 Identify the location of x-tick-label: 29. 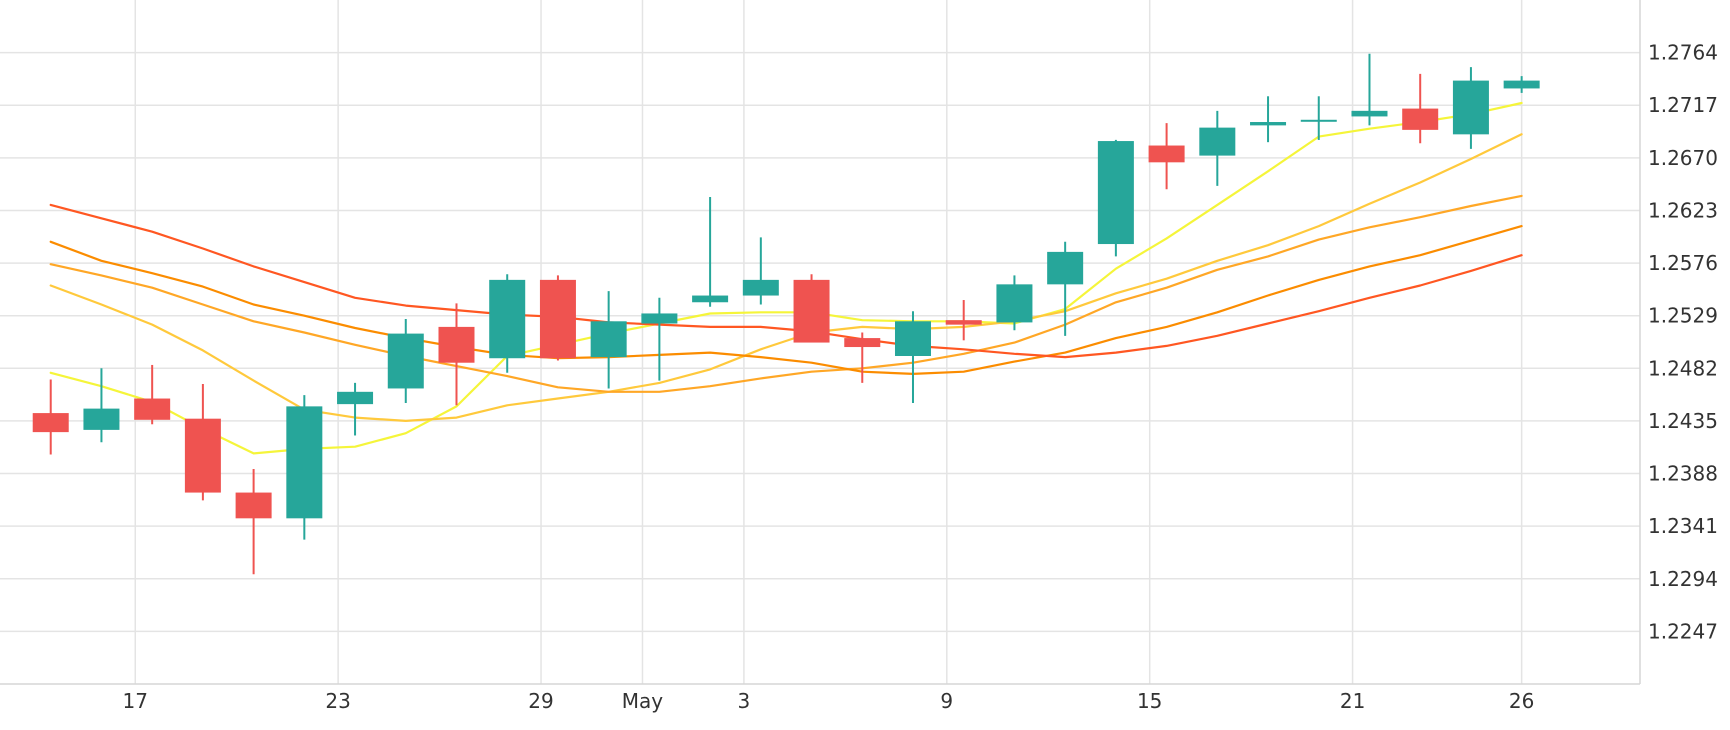
(540, 701).